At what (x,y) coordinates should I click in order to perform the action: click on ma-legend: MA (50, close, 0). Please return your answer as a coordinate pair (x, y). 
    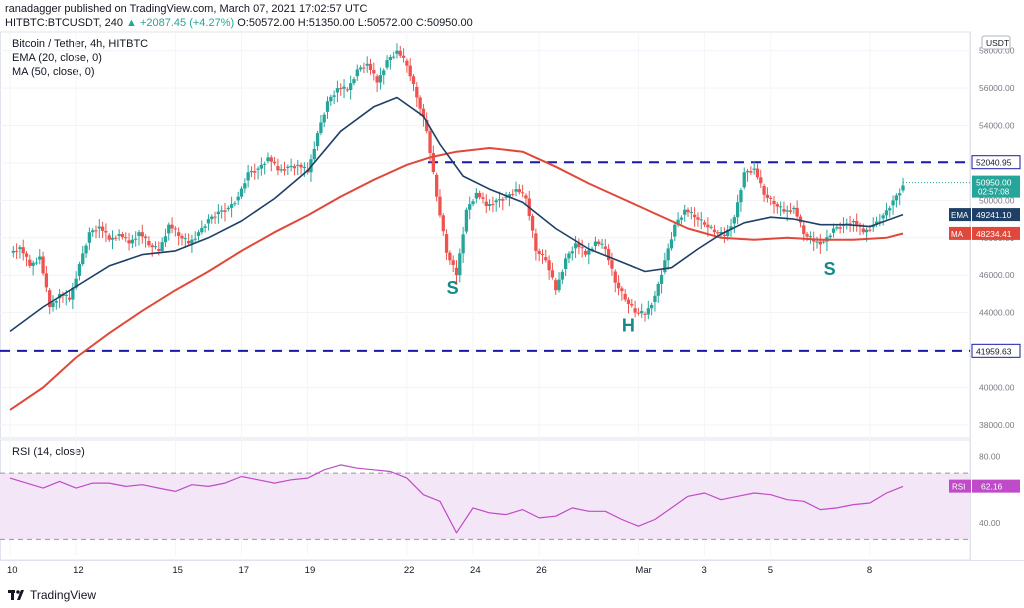
    Looking at the image, I should click on (53, 72).